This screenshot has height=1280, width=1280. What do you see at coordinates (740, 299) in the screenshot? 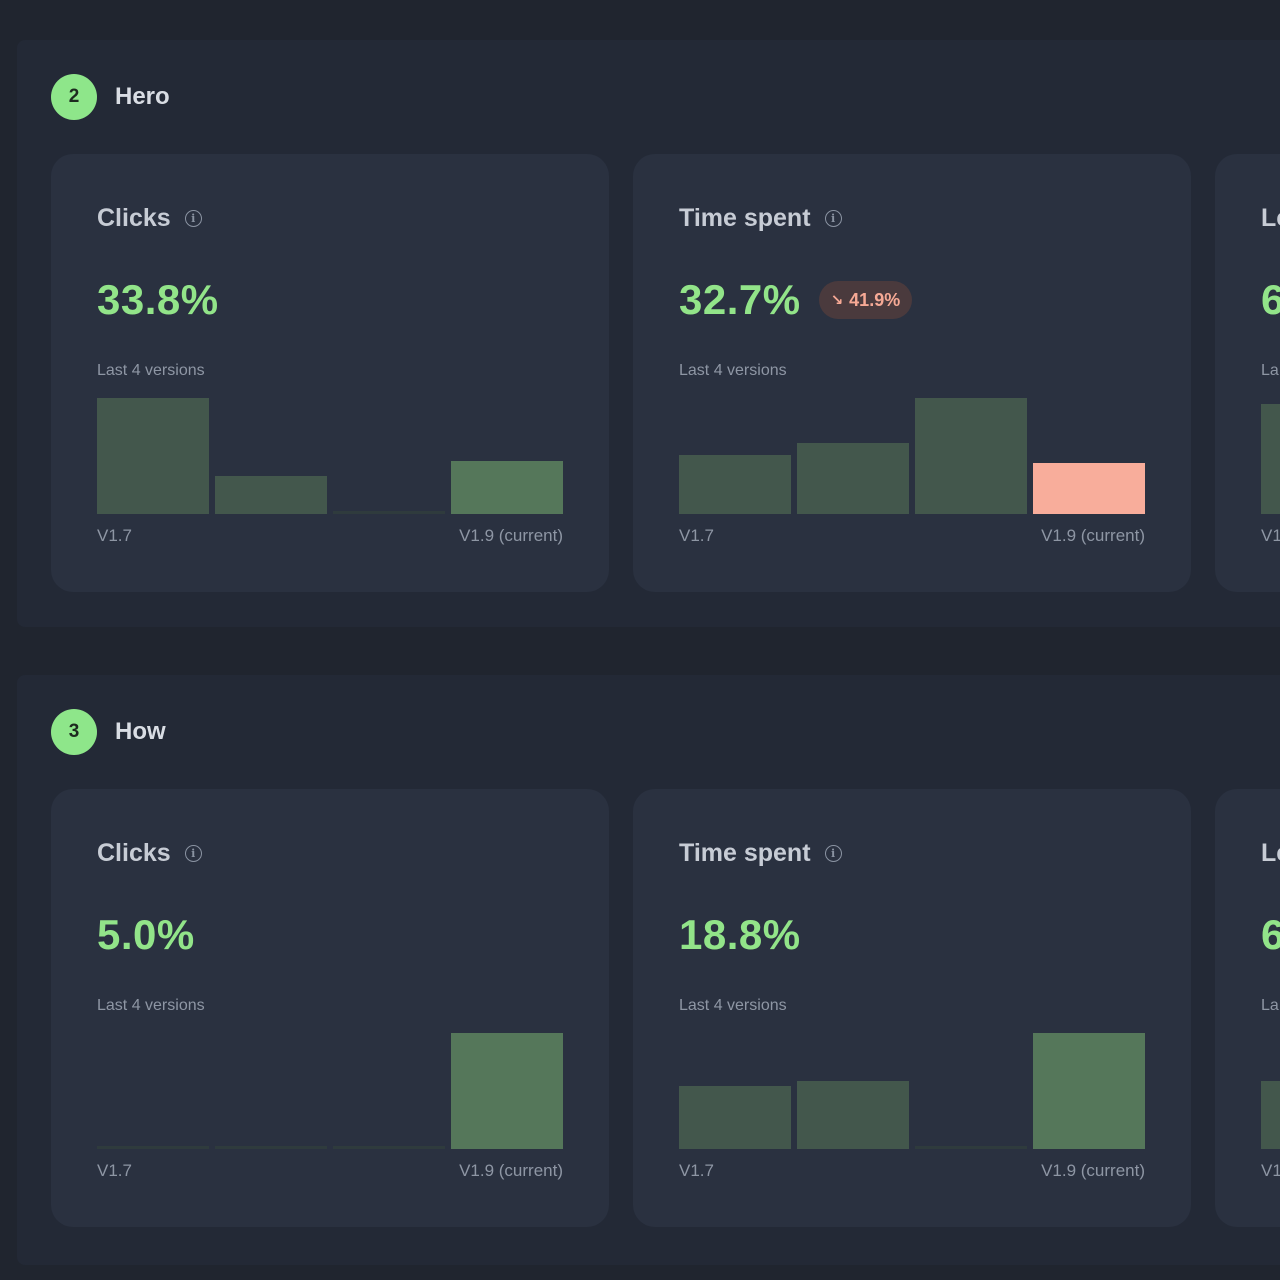
I see `metric-value: 32.7%` at bounding box center [740, 299].